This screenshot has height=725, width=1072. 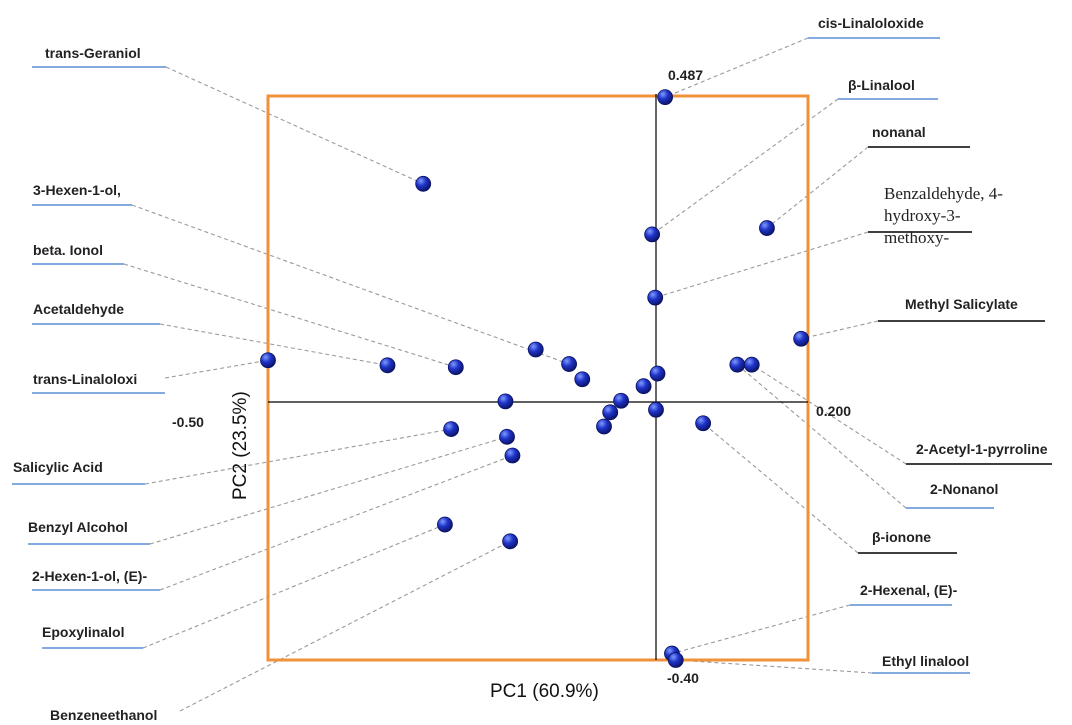 What do you see at coordinates (683, 678) in the screenshot?
I see `y-min-tick-label: -0.40` at bounding box center [683, 678].